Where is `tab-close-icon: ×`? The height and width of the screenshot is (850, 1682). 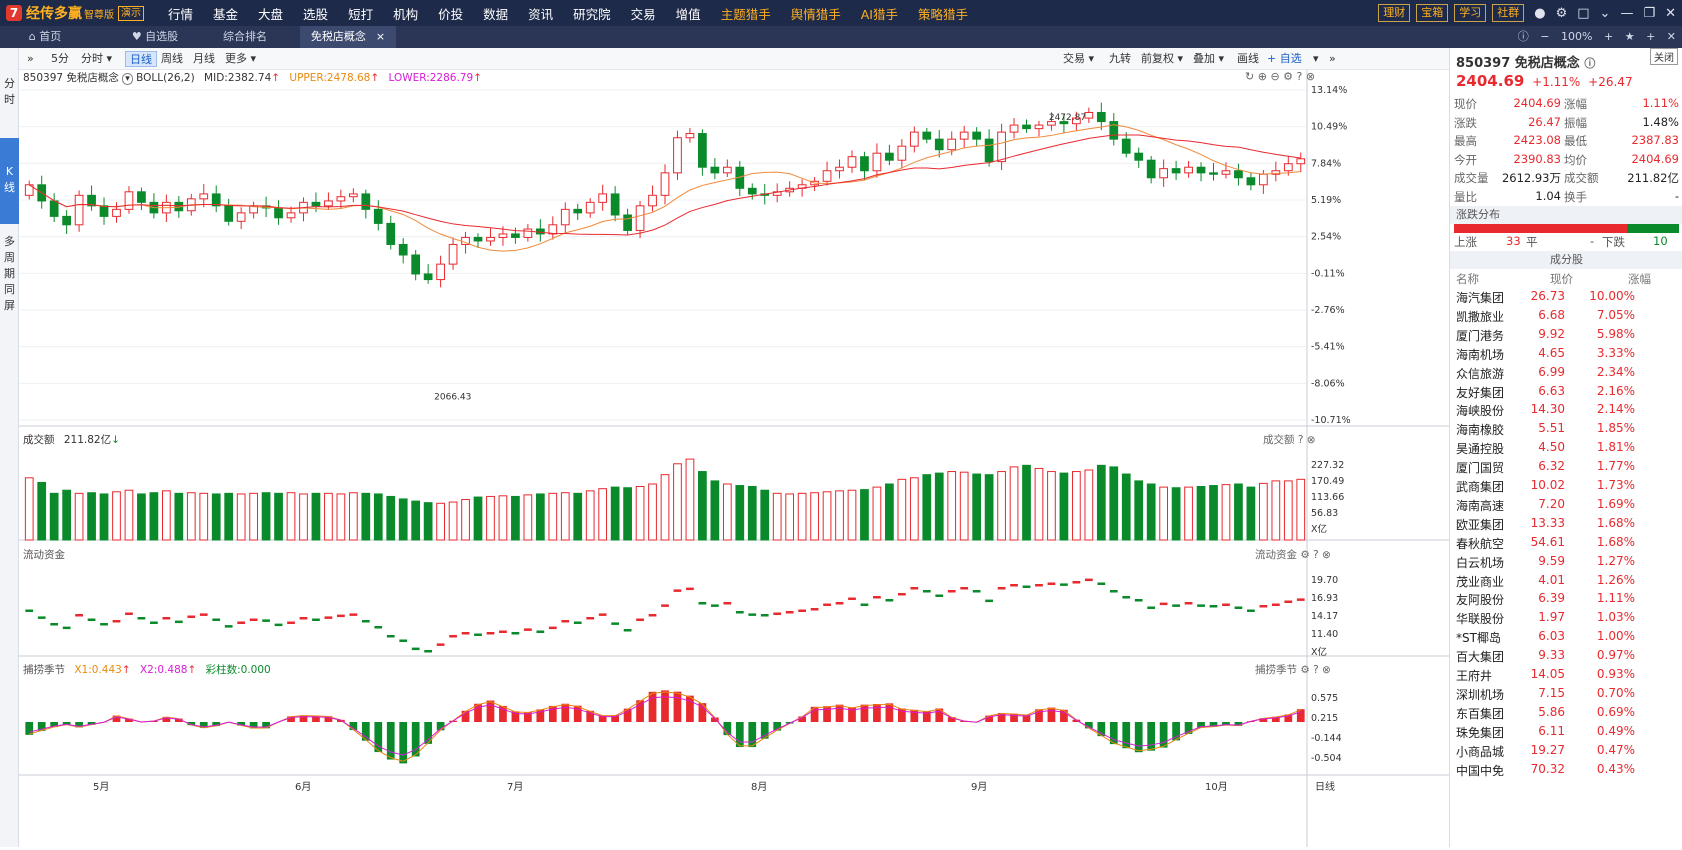
tab-close-icon: × is located at coordinates (380, 36).